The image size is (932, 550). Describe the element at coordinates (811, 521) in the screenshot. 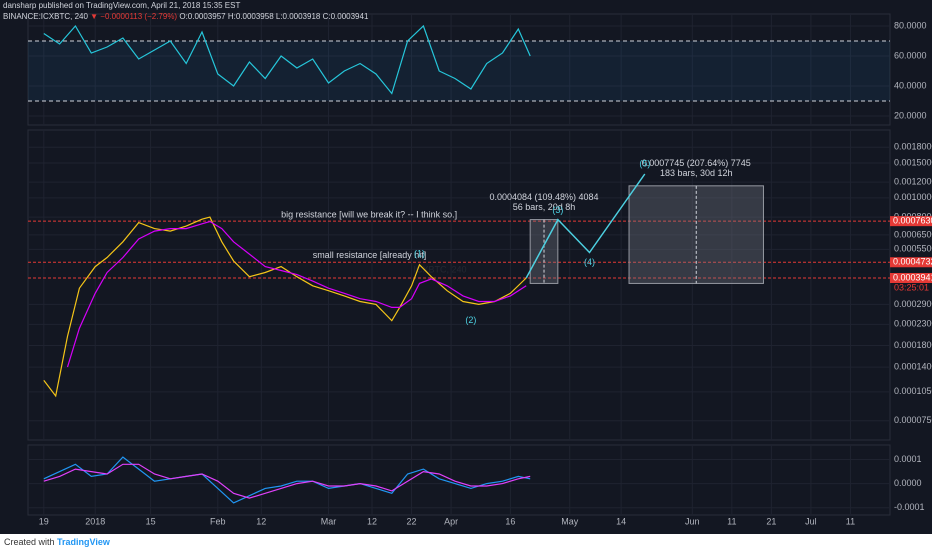

I see `x-tick-label: Jul` at that location.